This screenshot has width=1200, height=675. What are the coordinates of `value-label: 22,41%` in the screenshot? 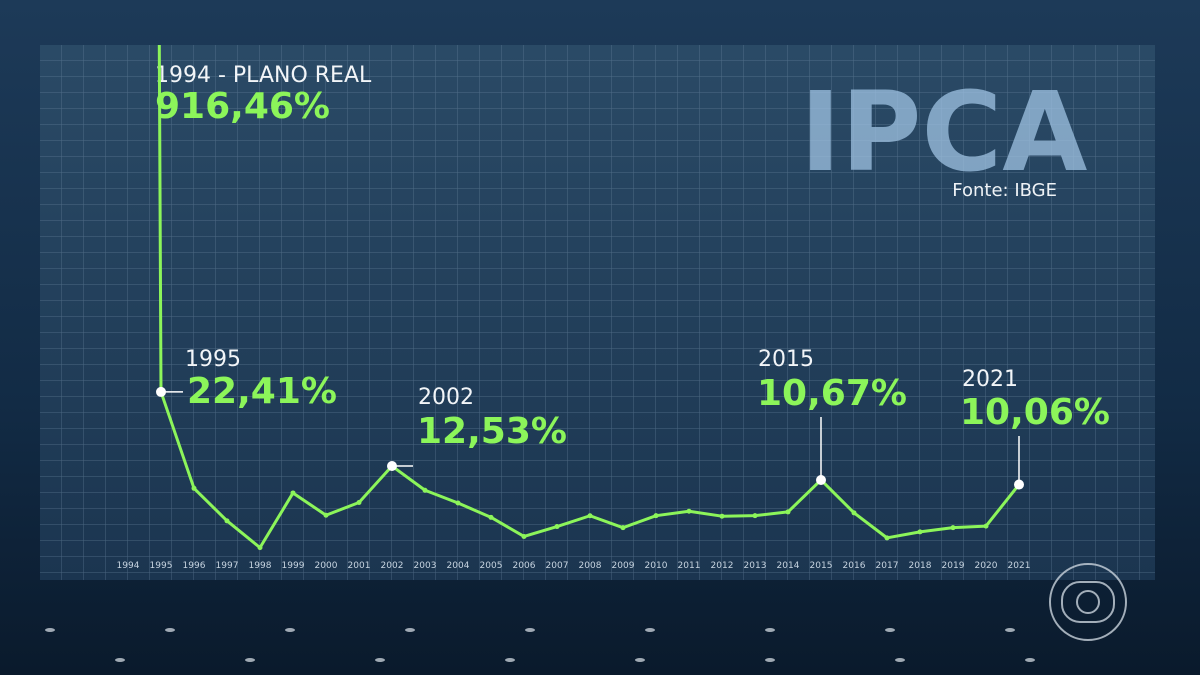 It's located at (262, 391).